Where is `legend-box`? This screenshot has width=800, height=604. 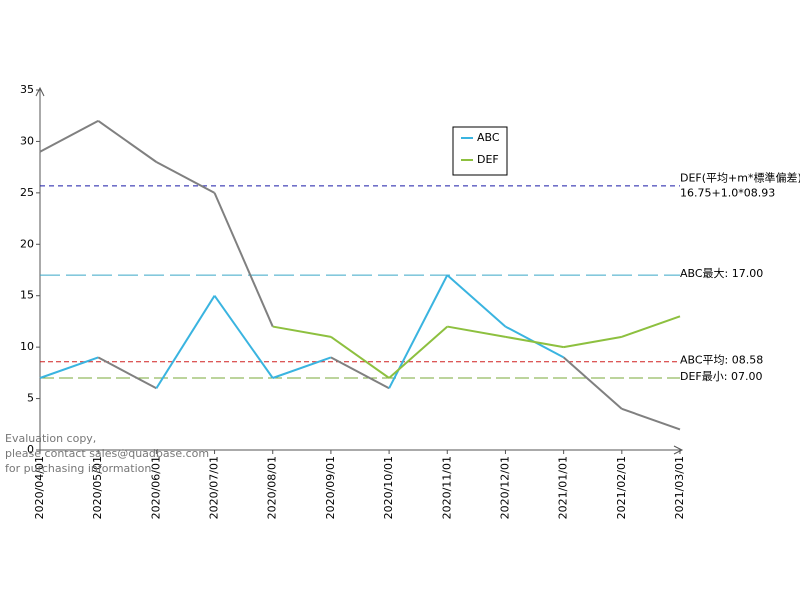 legend-box is located at coordinates (480, 151).